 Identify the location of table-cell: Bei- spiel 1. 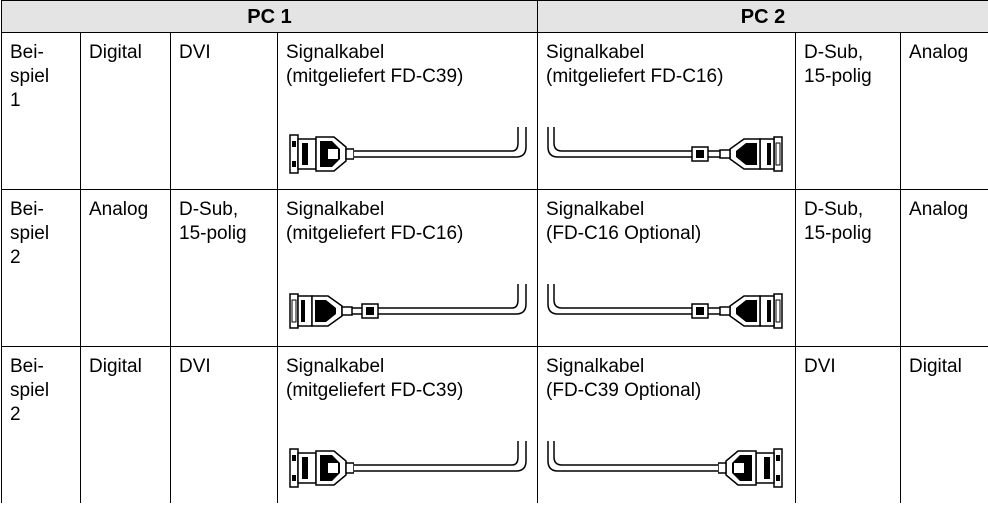
(41, 111).